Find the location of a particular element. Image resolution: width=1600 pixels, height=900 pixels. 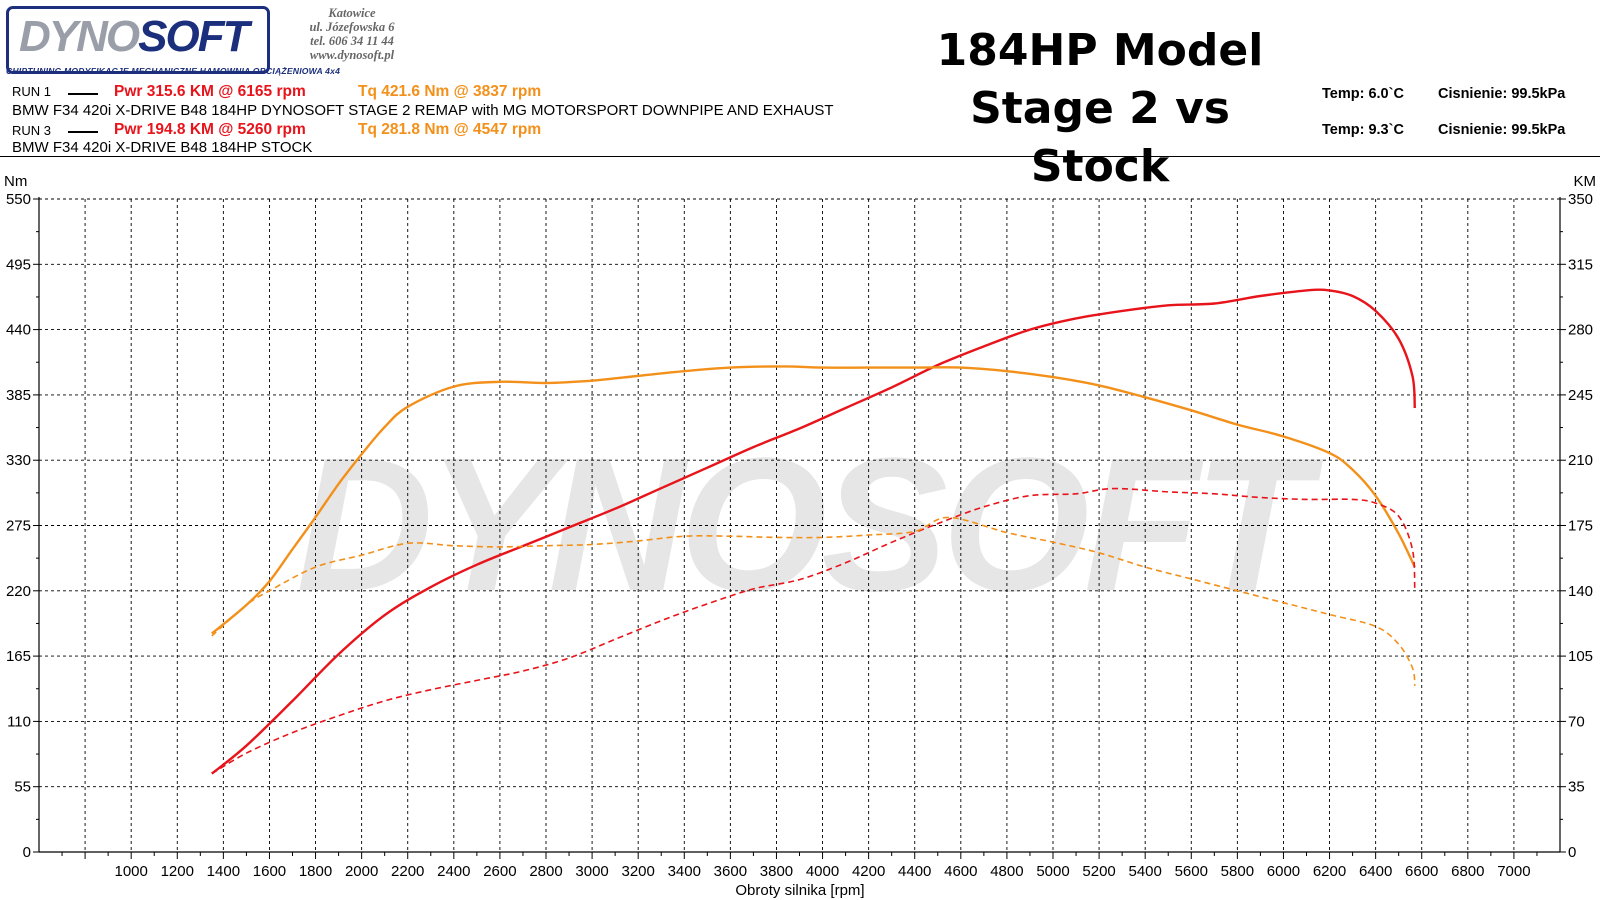

y-tick-label-right: 35 is located at coordinates (1576, 787).